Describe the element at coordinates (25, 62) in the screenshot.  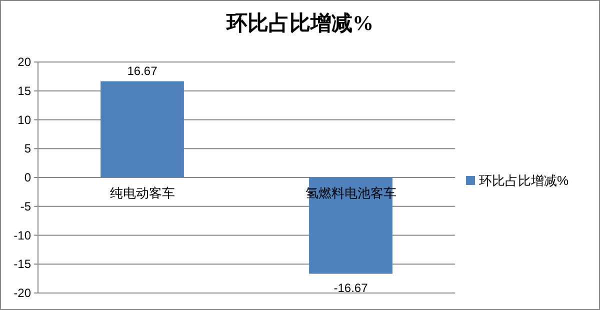
I see `y-tick-label: 20` at that location.